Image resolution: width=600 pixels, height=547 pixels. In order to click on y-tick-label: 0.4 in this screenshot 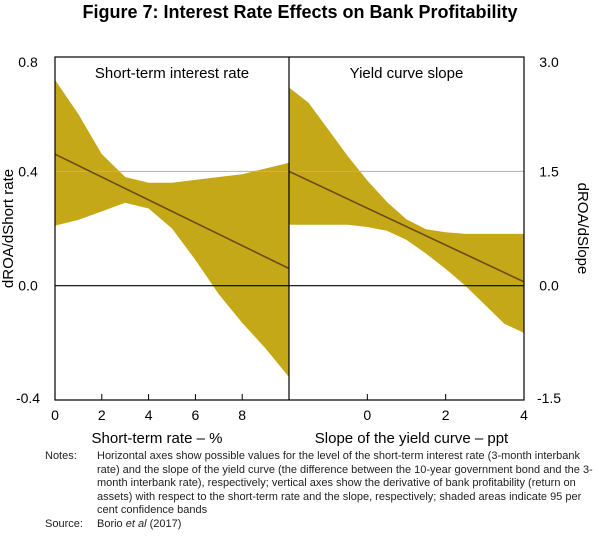, I will do `click(28, 171)`.